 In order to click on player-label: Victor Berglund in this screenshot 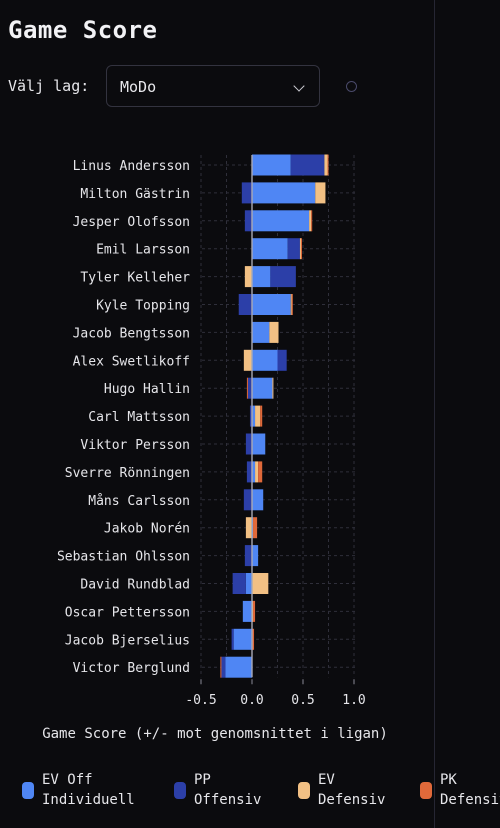, I will do `click(131, 668)`.